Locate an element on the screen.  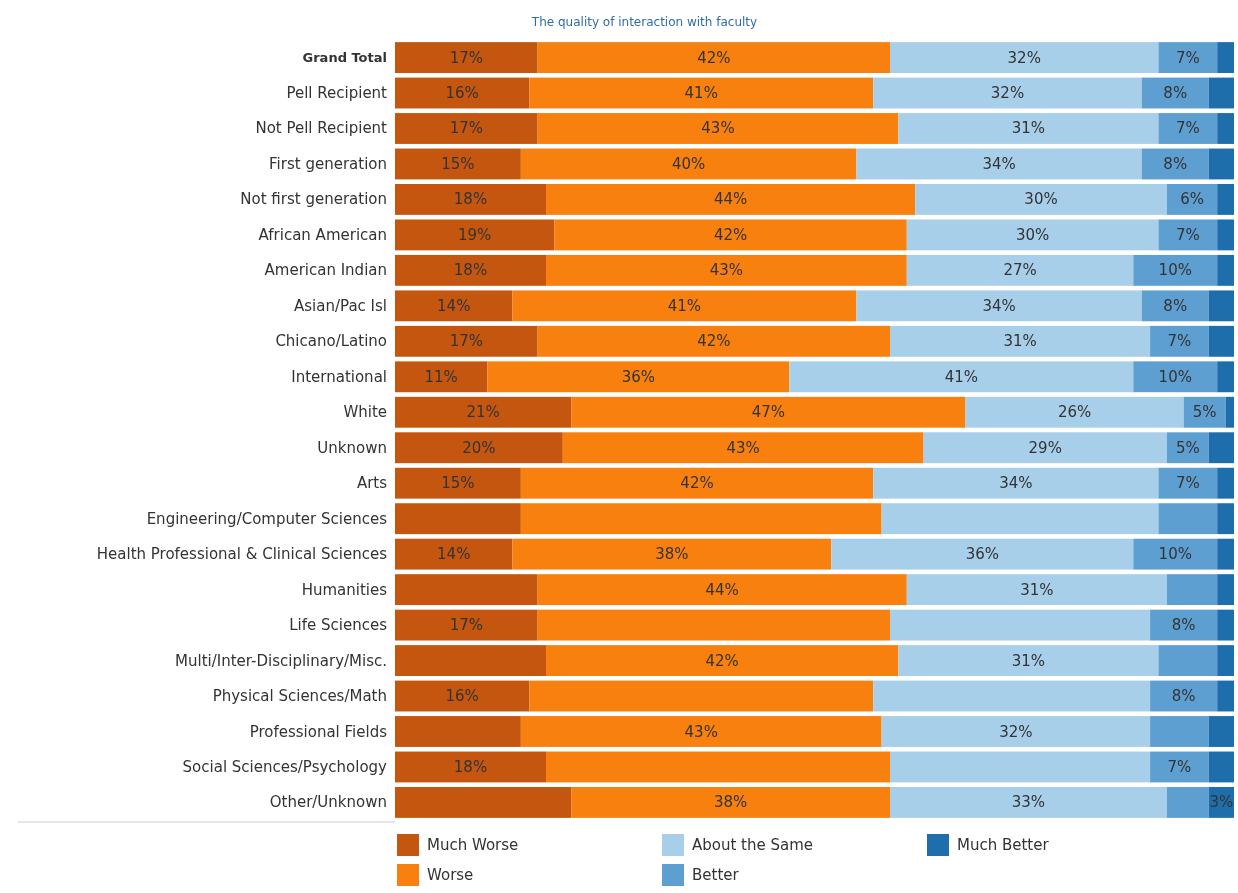
legend-label: Much Worse is located at coordinates (473, 845).